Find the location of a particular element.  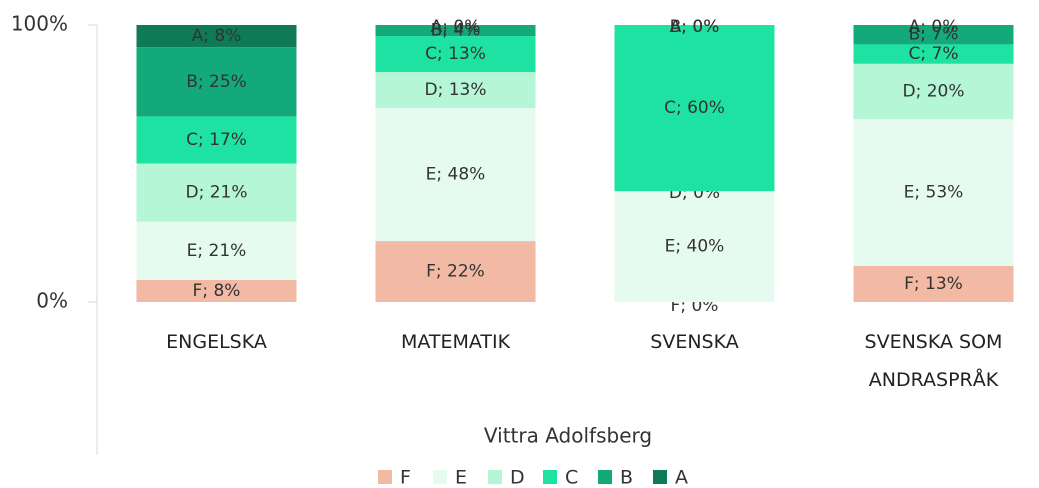

data-label: D; 21% is located at coordinates (216, 193).